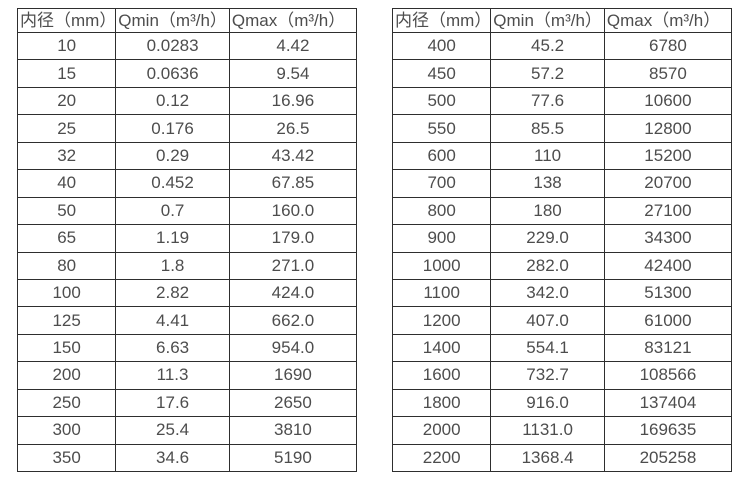 The width and height of the screenshot is (750, 483). I want to click on table-row: 100 2.82 424.0, so click(187, 293).